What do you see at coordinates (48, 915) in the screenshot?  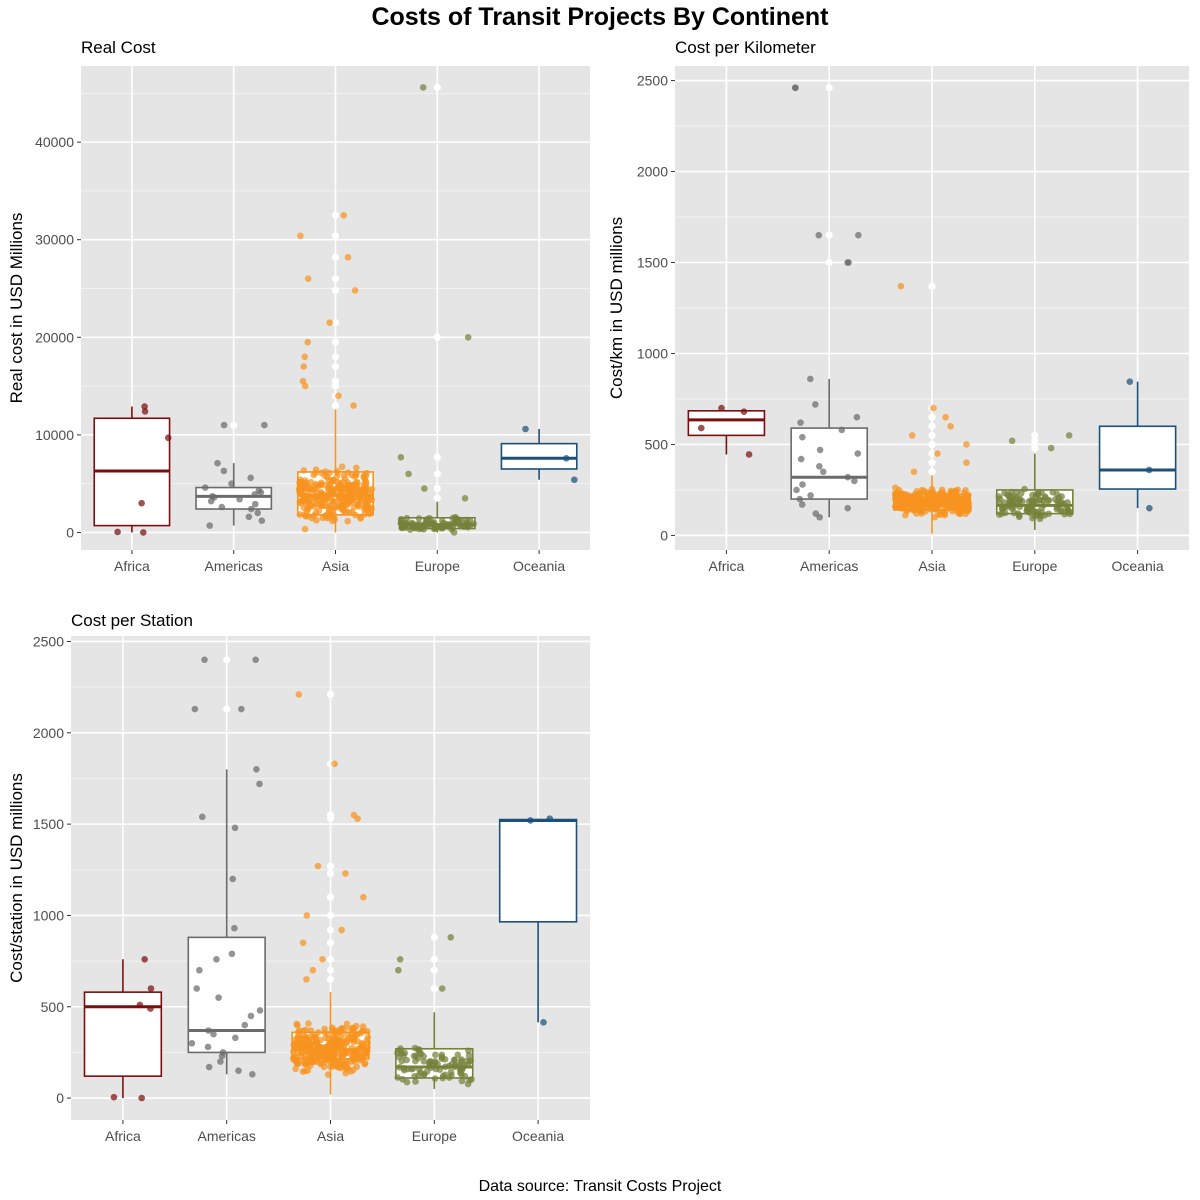 I see `y-tick-label: 1000` at bounding box center [48, 915].